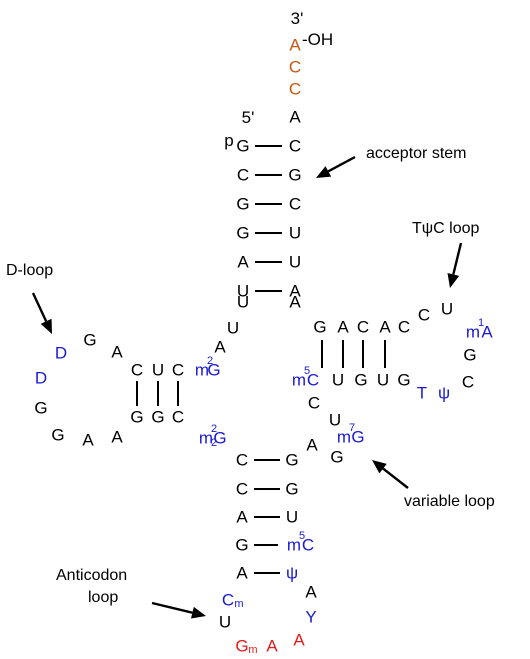 The width and height of the screenshot is (530, 659). I want to click on nucleotide-d-u12: U, so click(158, 370).